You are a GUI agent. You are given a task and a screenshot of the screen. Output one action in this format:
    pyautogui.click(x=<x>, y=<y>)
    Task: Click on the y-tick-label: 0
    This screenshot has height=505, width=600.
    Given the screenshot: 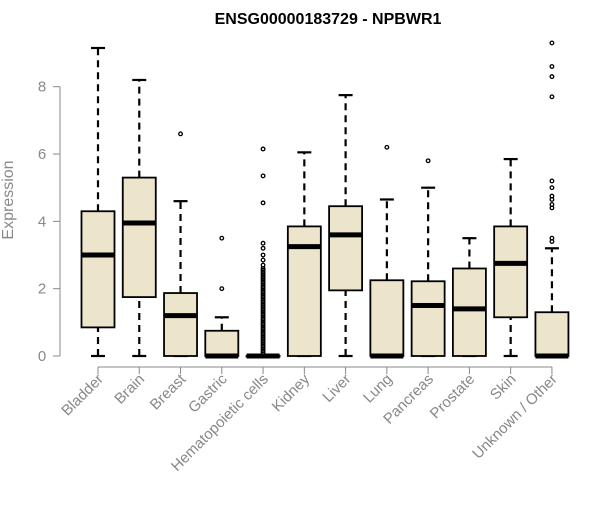 What is the action you would take?
    pyautogui.click(x=42, y=356)
    